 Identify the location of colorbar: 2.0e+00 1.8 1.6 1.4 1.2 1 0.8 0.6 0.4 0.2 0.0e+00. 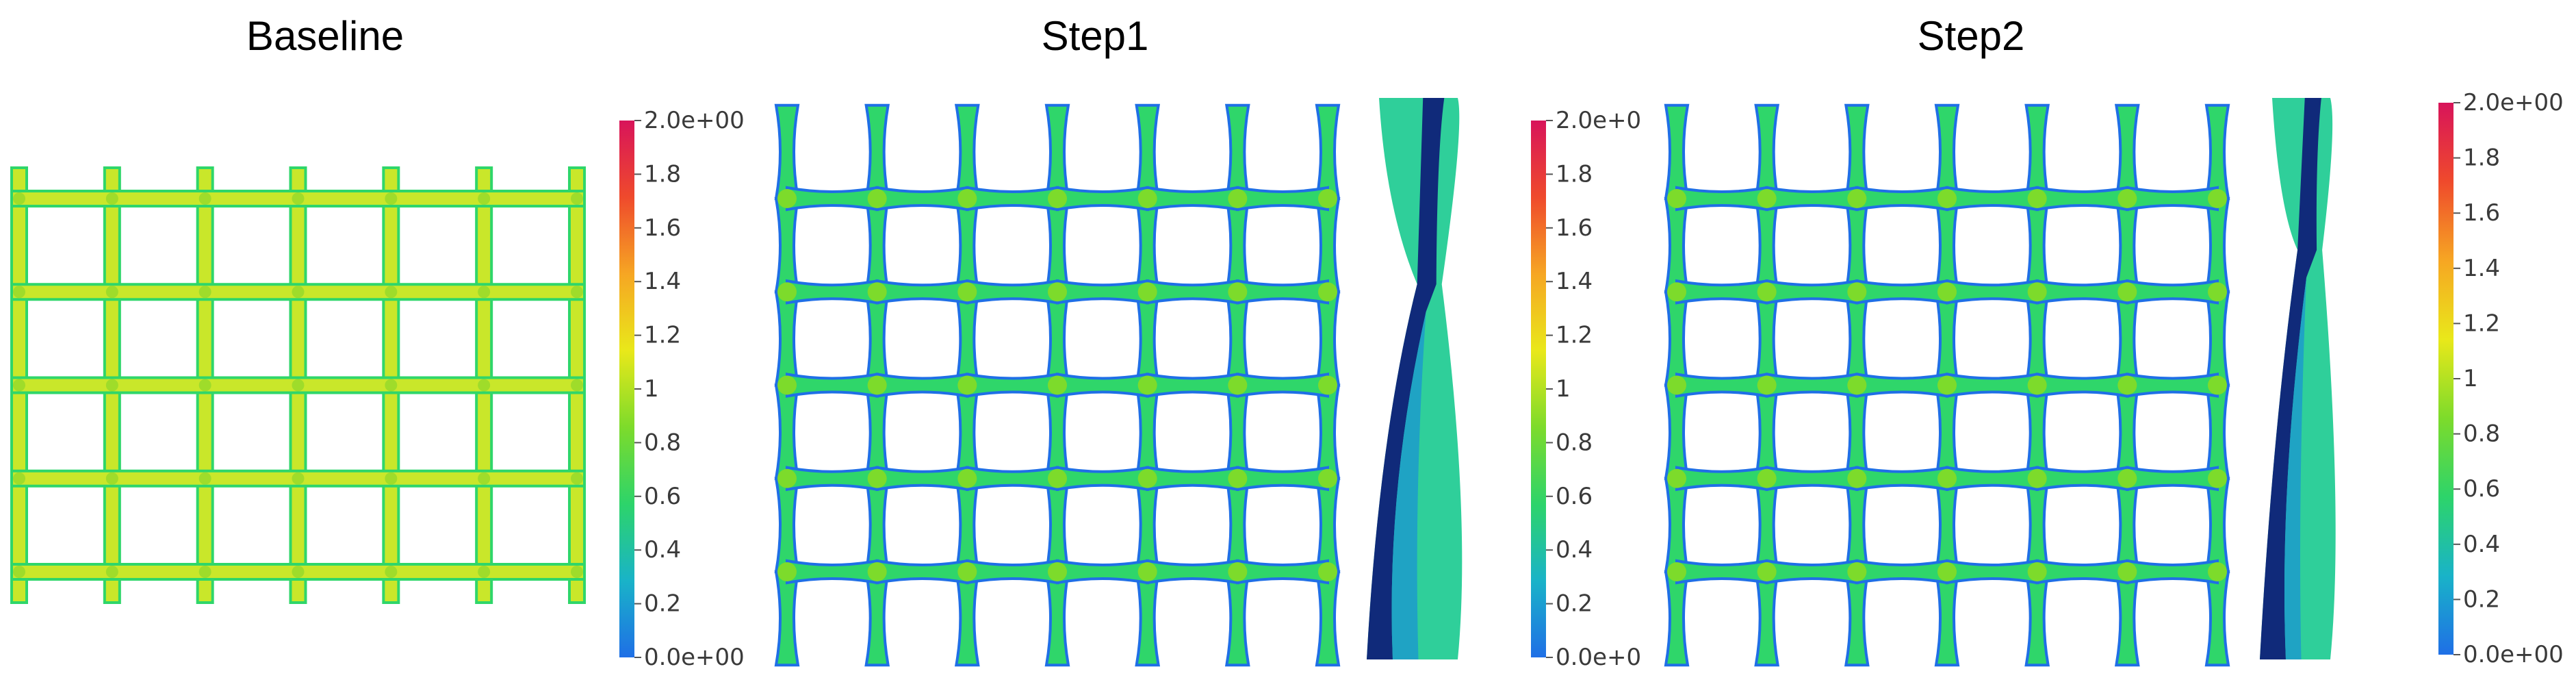
(682, 389).